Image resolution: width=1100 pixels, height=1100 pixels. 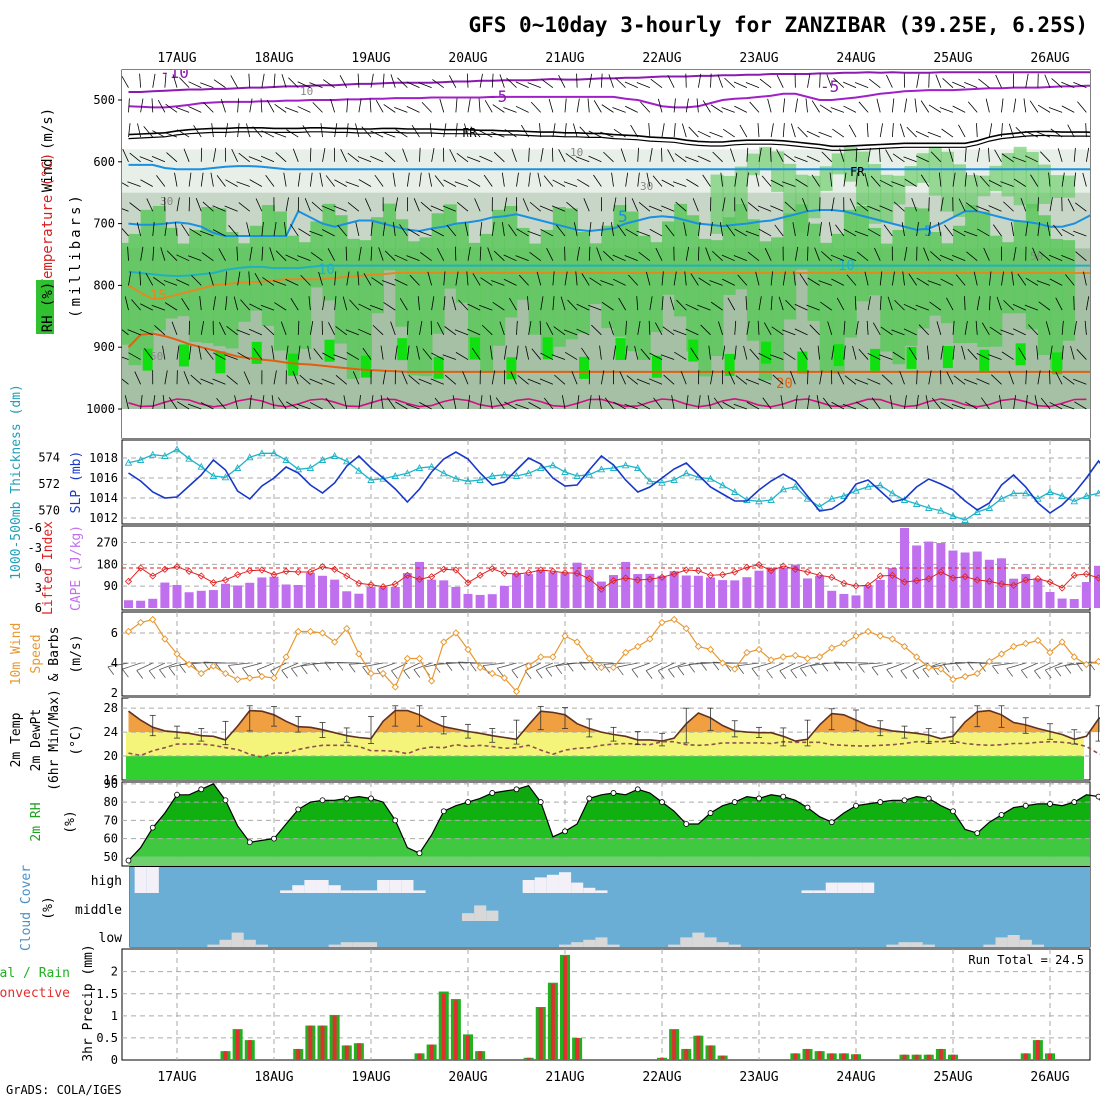 What do you see at coordinates (111, 756) in the screenshot?
I see `temp-tick: 20` at bounding box center [111, 756].